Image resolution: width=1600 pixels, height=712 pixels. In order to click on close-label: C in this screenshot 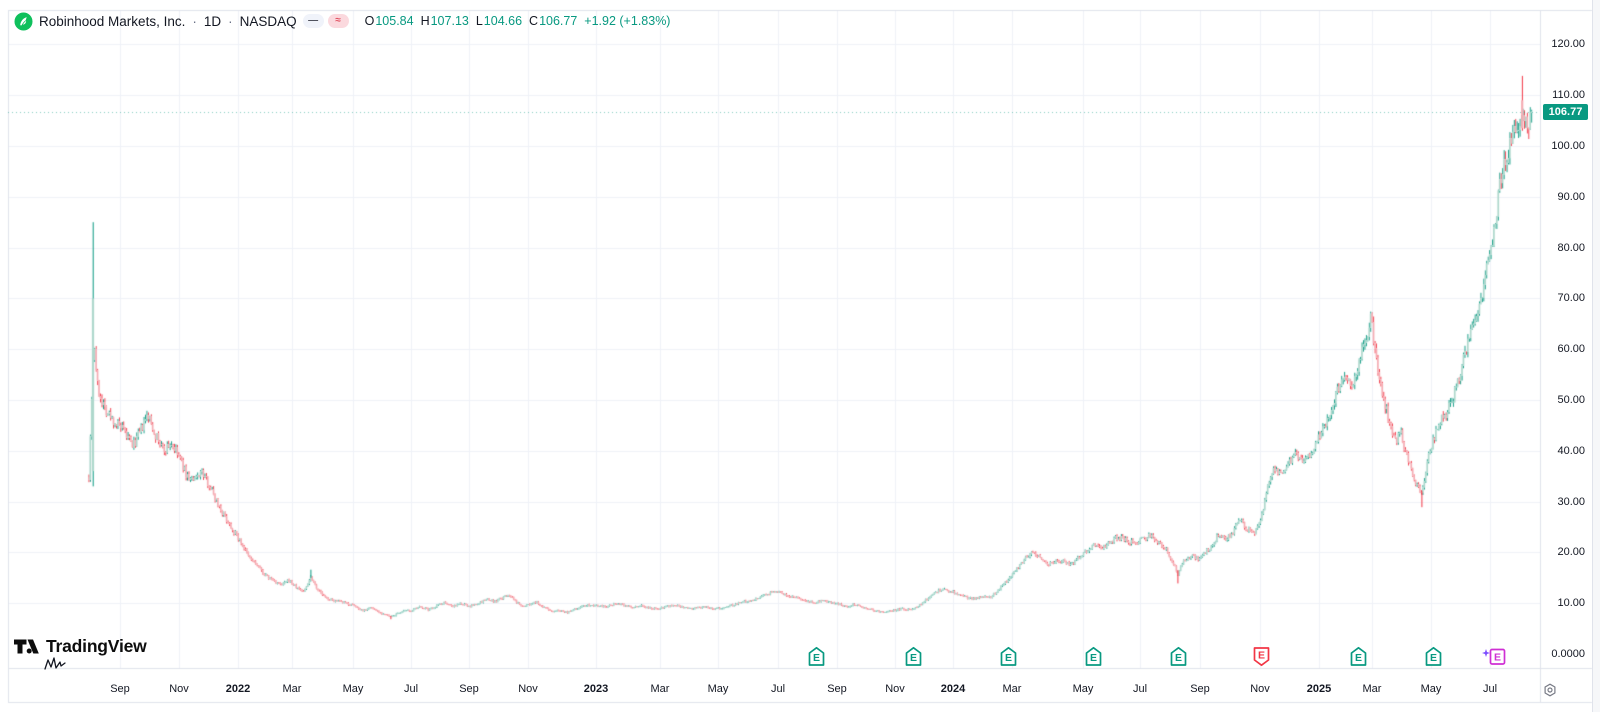, I will do `click(534, 21)`.